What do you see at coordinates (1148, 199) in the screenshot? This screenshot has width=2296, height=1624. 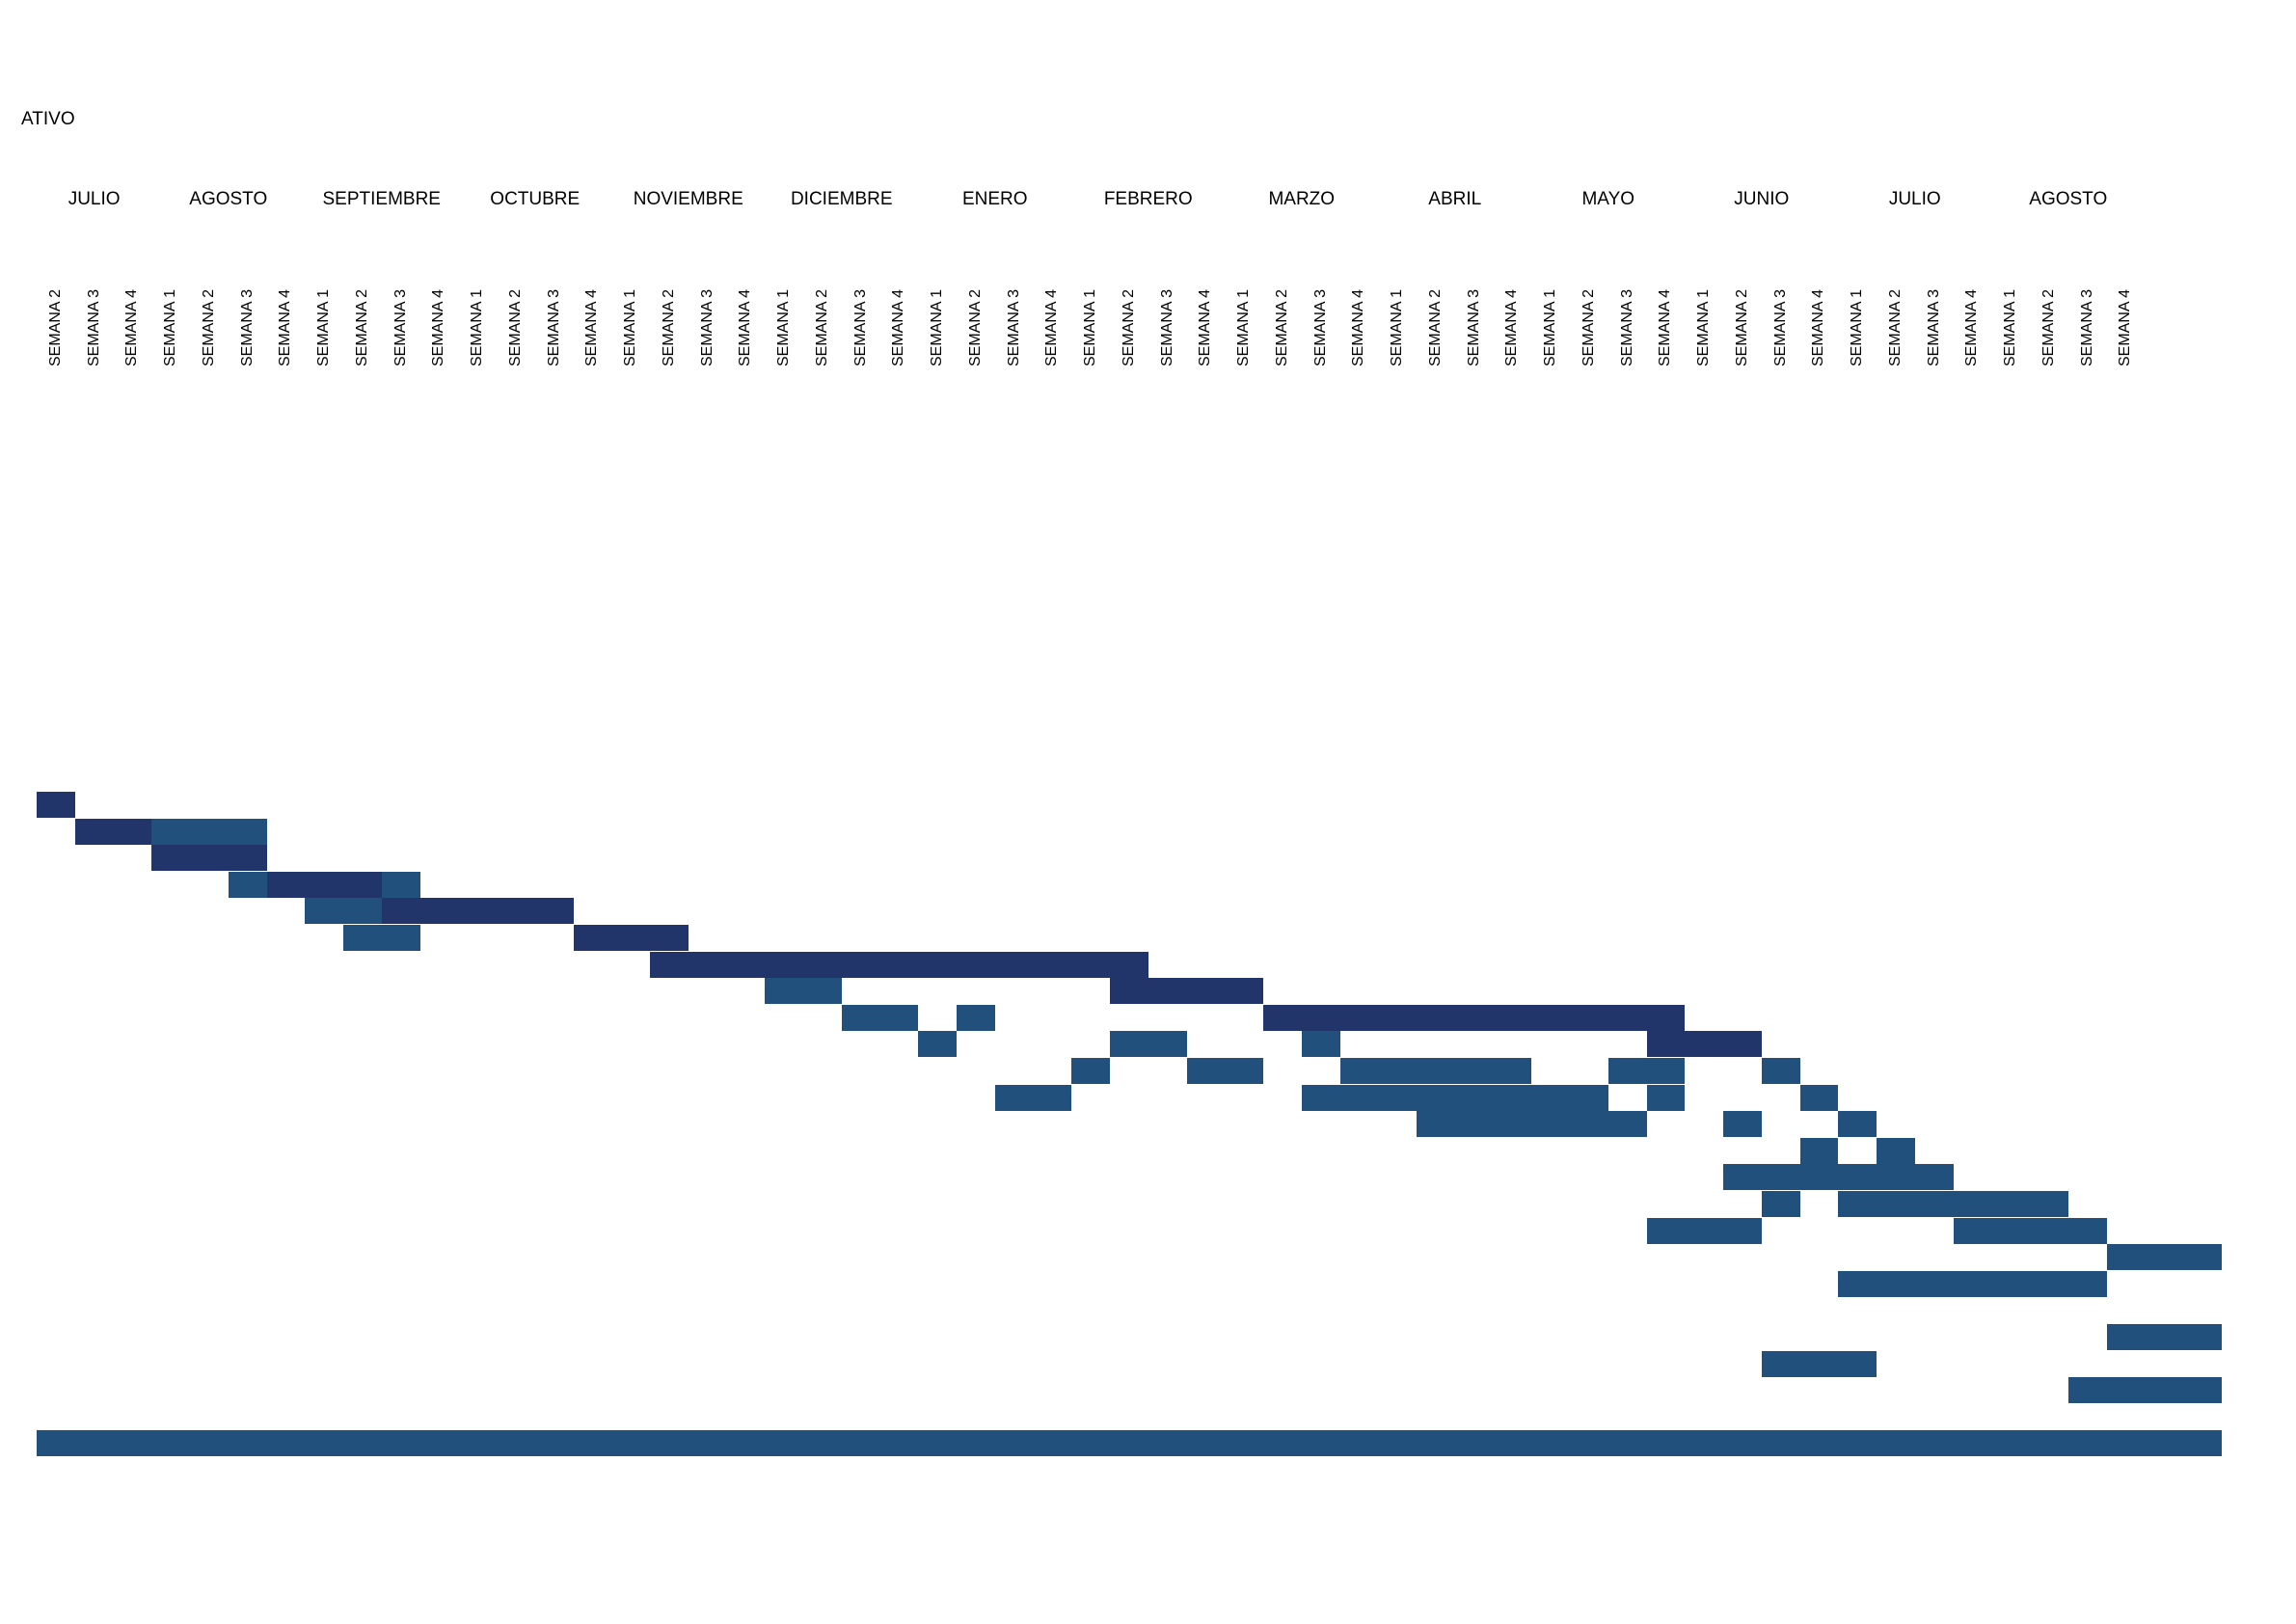 I see `month-label: FEBRERO` at bounding box center [1148, 199].